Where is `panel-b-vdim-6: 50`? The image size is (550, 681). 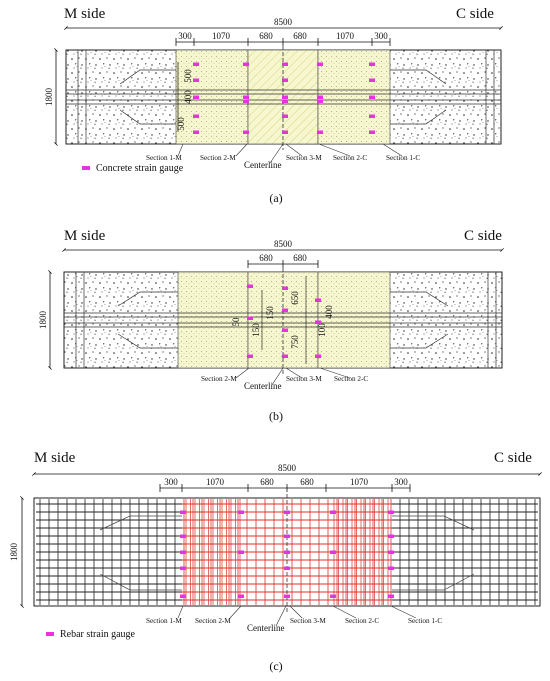
panel-b-vdim-6: 50 is located at coordinates (236, 322).